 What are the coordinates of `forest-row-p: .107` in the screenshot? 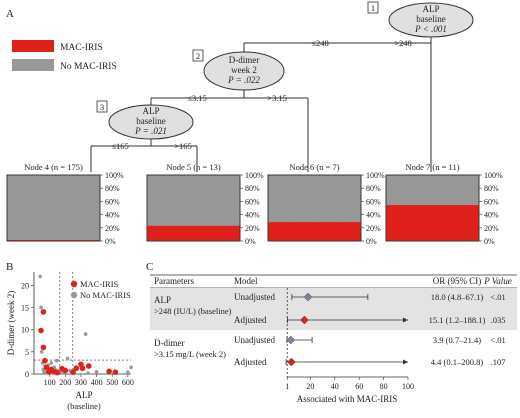 It's located at (498, 362).